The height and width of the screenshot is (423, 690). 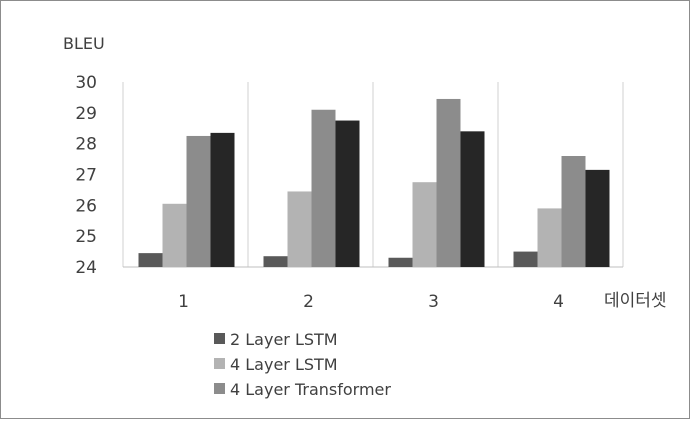 What do you see at coordinates (310, 389) in the screenshot?
I see `legend-label: 4 Layer Transformer` at bounding box center [310, 389].